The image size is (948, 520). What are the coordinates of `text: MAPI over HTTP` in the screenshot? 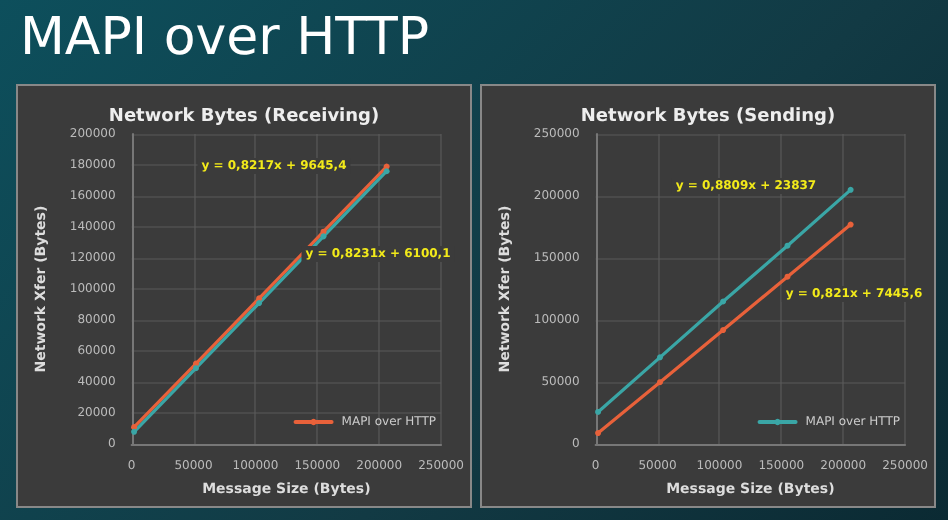 It's located at (225, 38).